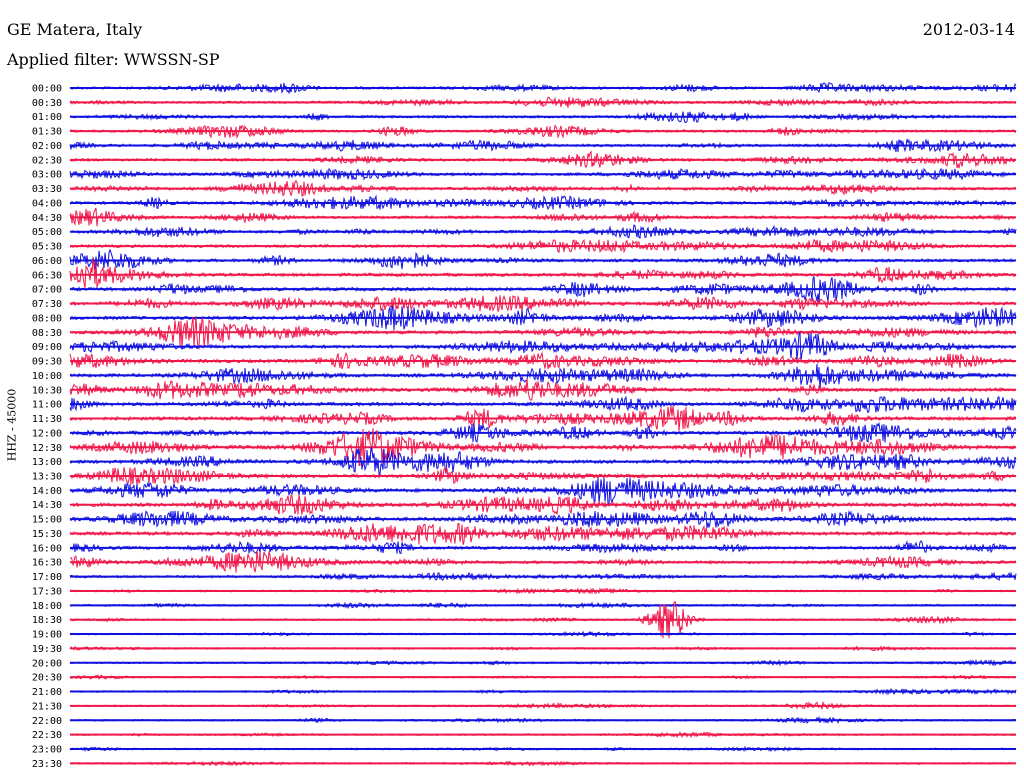  What do you see at coordinates (47, 247) in the screenshot?
I see `time-label-0530: 05:30` at bounding box center [47, 247].